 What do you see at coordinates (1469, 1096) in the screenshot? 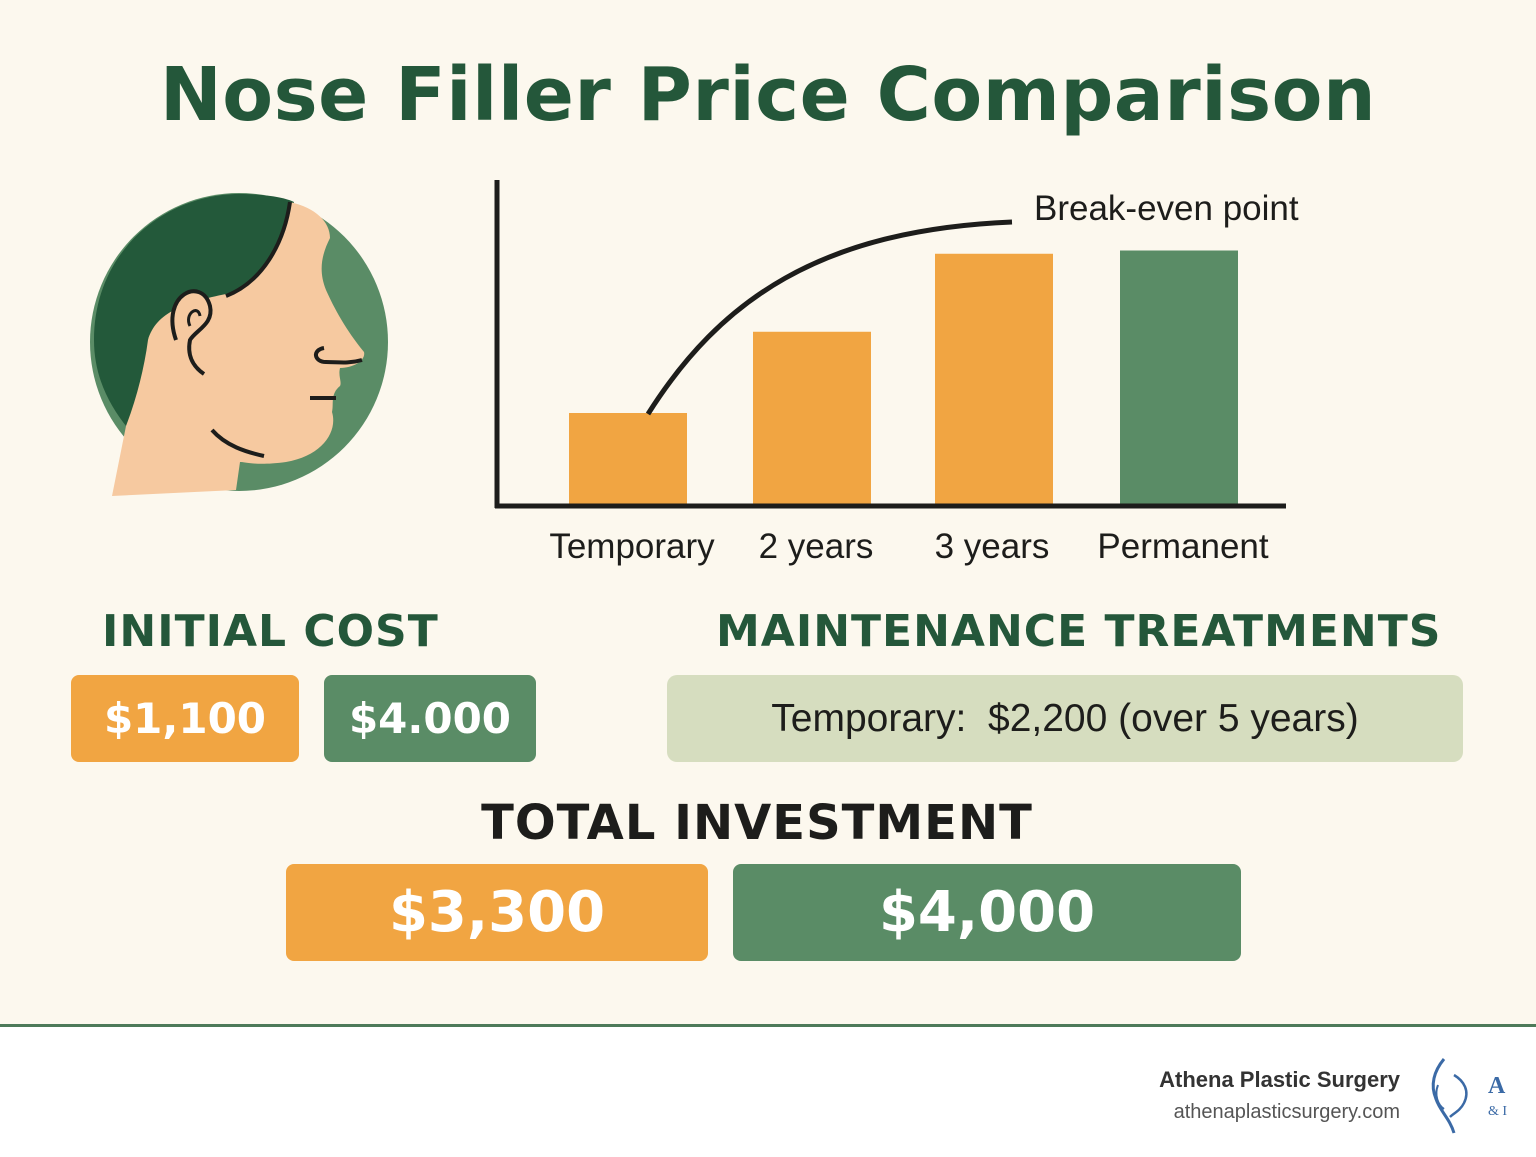
I see `athena-logo-icon: A & I` at bounding box center [1469, 1096].